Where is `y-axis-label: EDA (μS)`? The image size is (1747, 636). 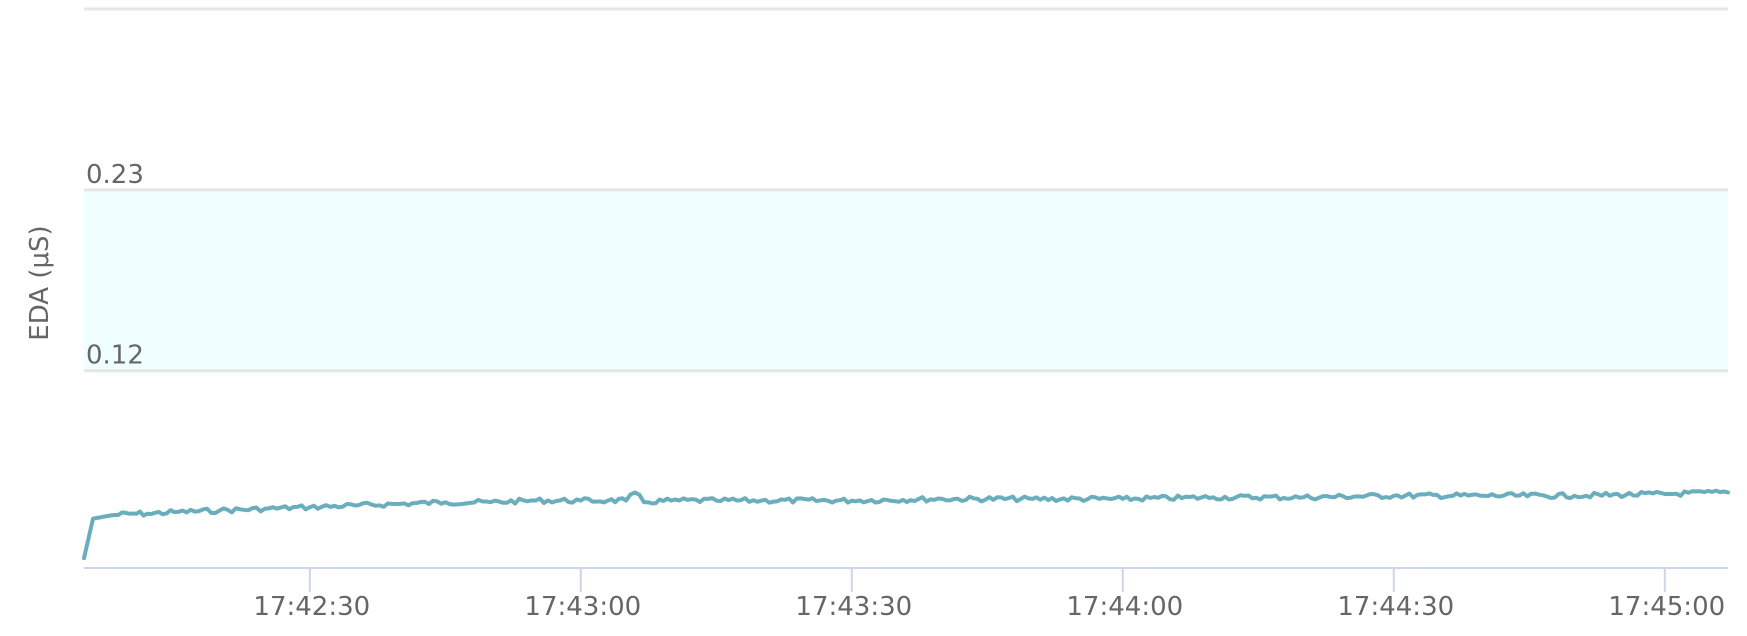 y-axis-label: EDA (μS) is located at coordinates (40, 282).